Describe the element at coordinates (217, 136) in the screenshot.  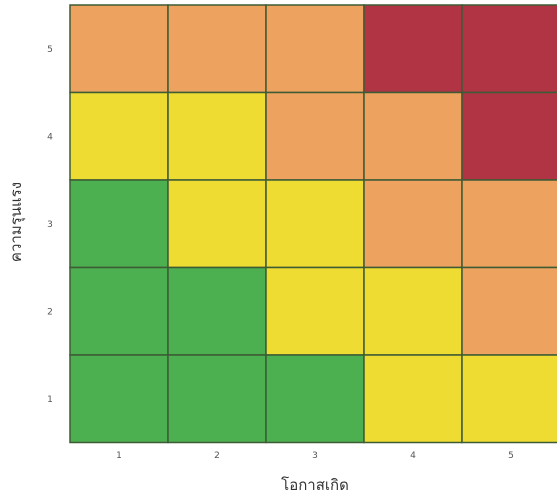
I see `heatmap-cell-x2-y4` at that location.